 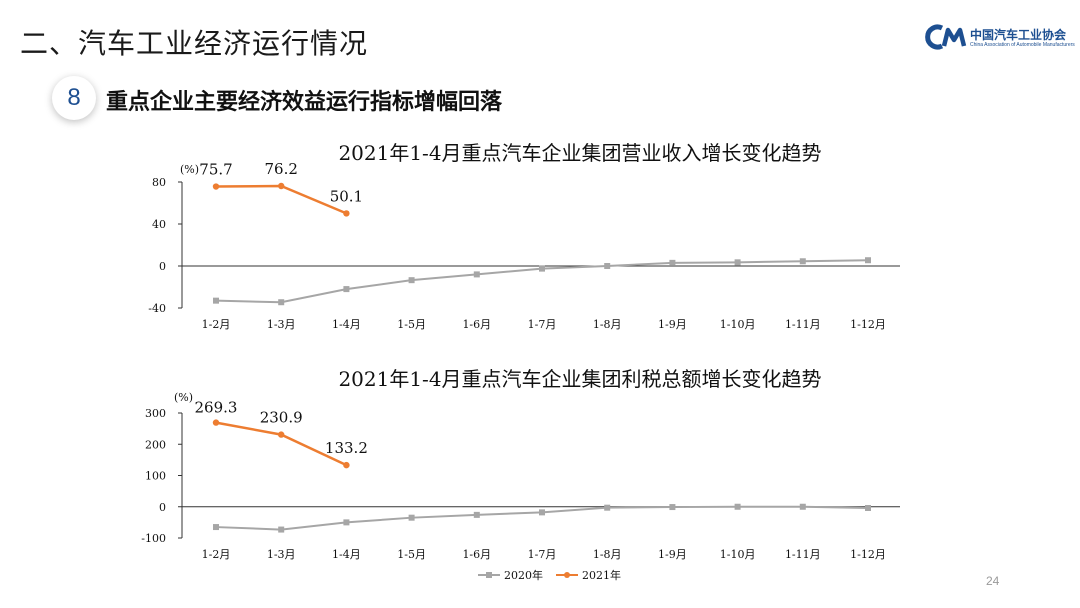 I want to click on page-number: 24, so click(x=993, y=581).